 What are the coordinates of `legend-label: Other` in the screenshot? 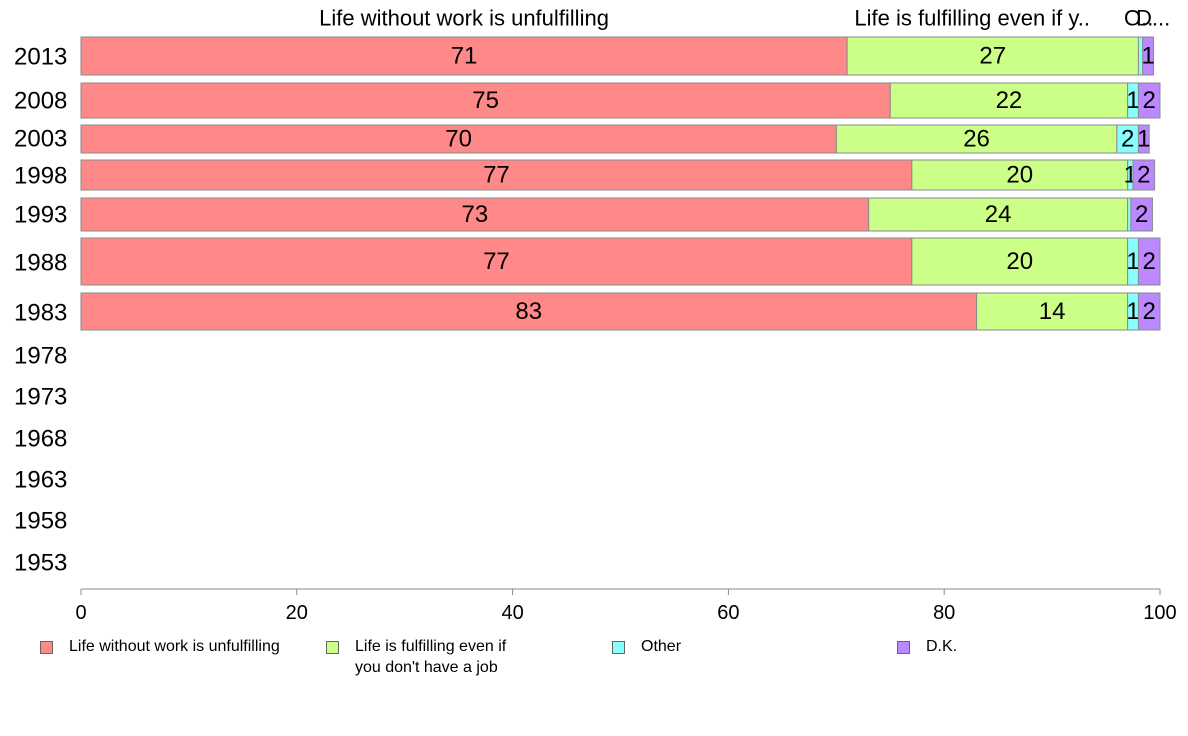 It's located at (661, 646).